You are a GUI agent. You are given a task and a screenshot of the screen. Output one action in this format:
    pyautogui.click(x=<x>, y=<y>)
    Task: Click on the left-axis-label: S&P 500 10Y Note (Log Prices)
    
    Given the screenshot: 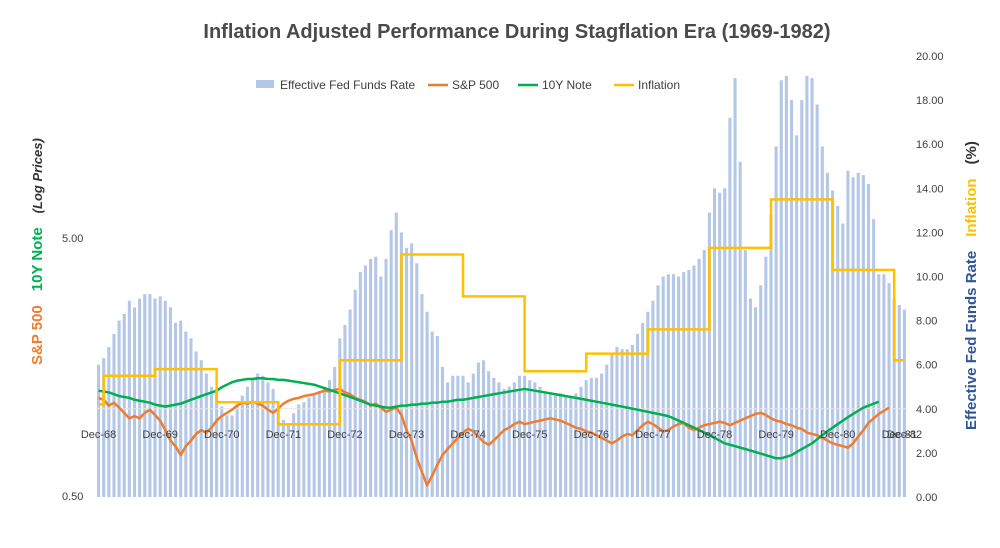 What is the action you would take?
    pyautogui.click(x=37, y=251)
    